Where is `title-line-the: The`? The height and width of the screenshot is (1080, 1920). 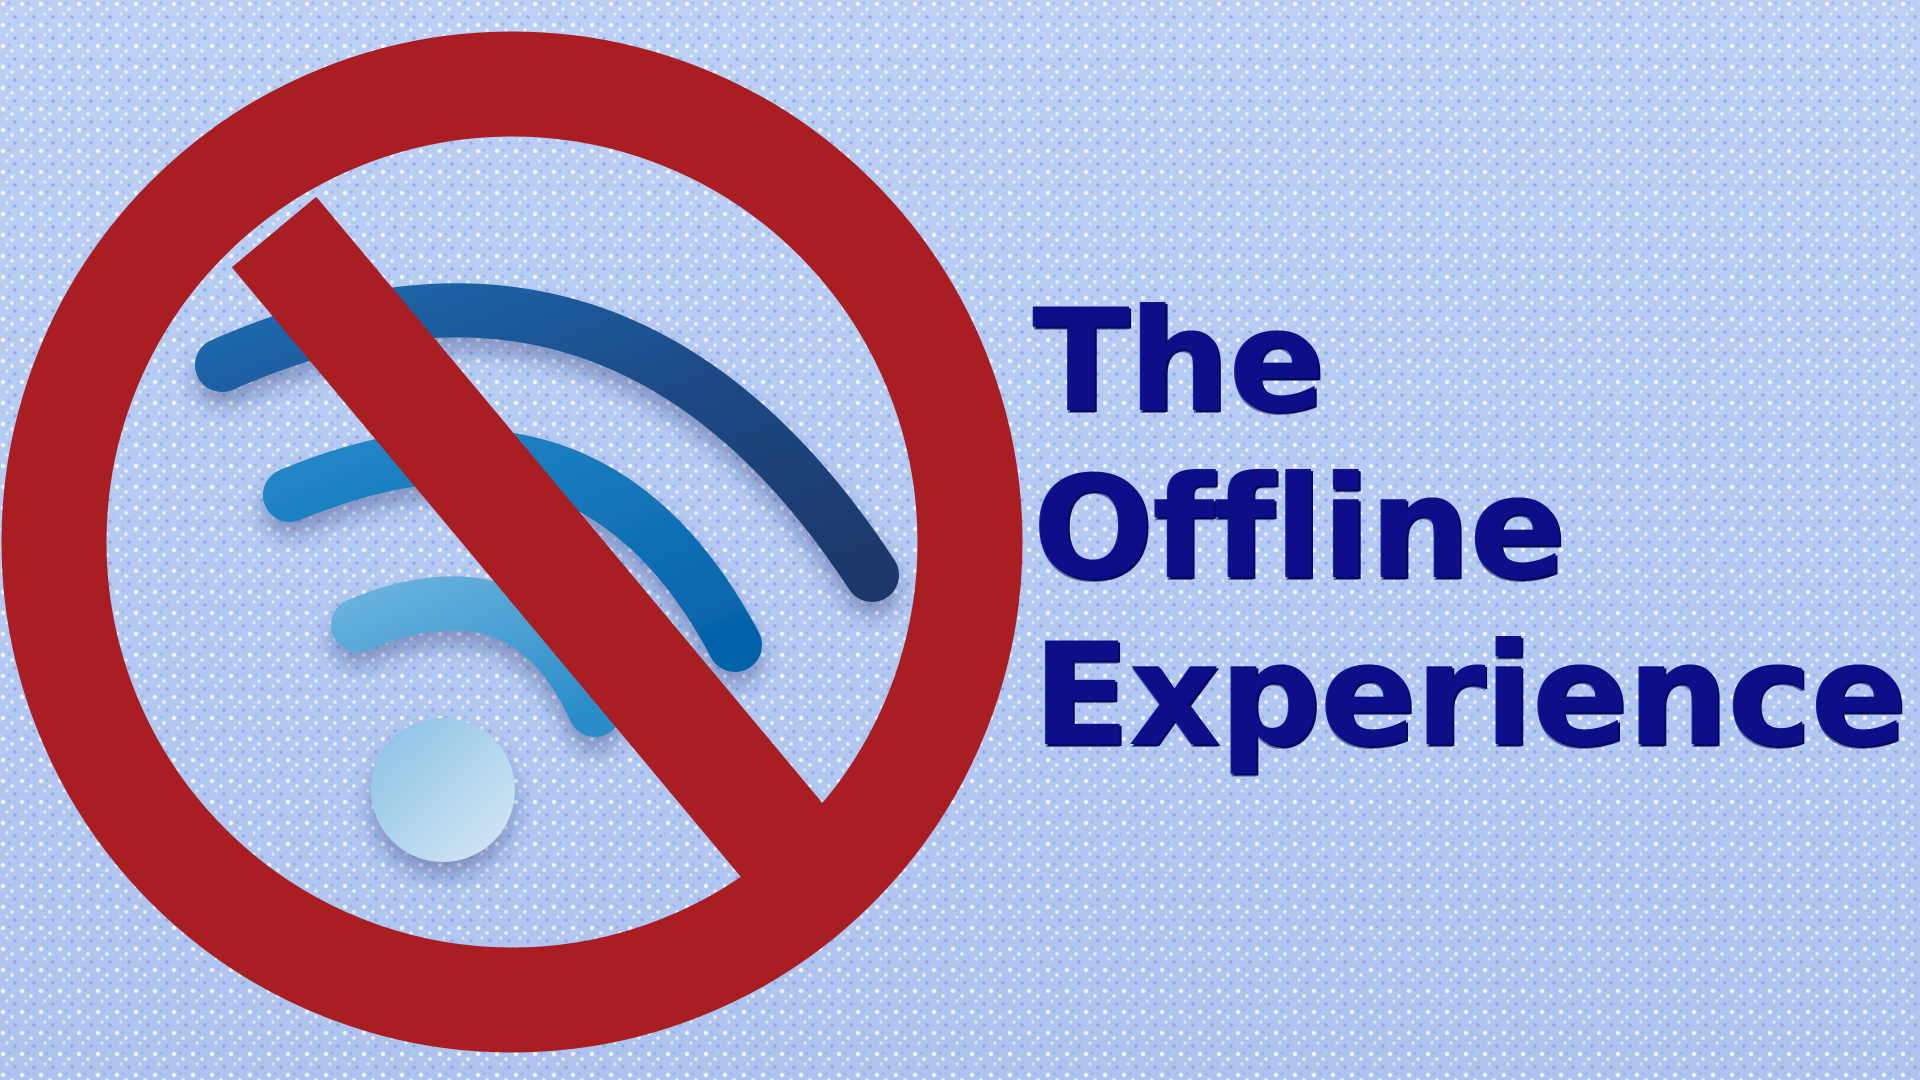 title-line-the: The is located at coordinates (1179, 361).